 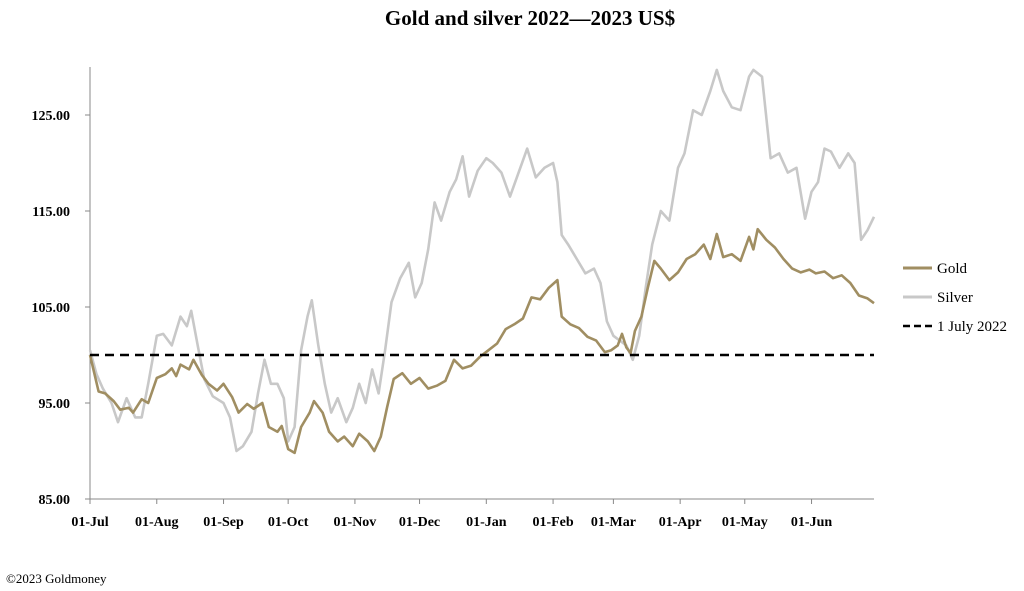 I want to click on y-tick-label: 115.00, so click(x=51, y=212).